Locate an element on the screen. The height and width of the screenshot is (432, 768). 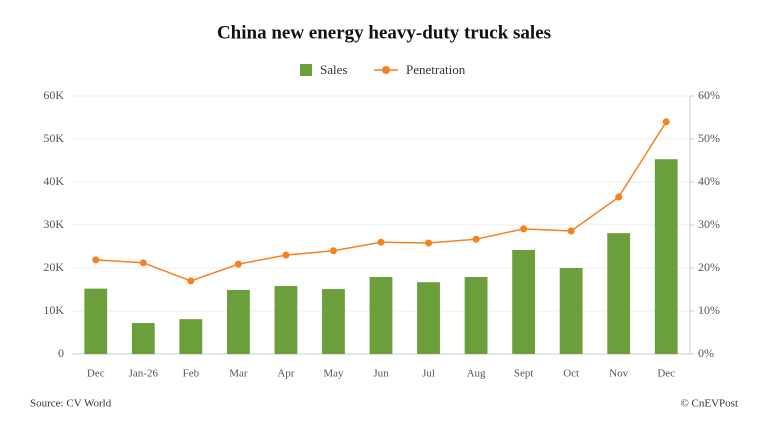
legend-label: Penetration is located at coordinates (436, 69).